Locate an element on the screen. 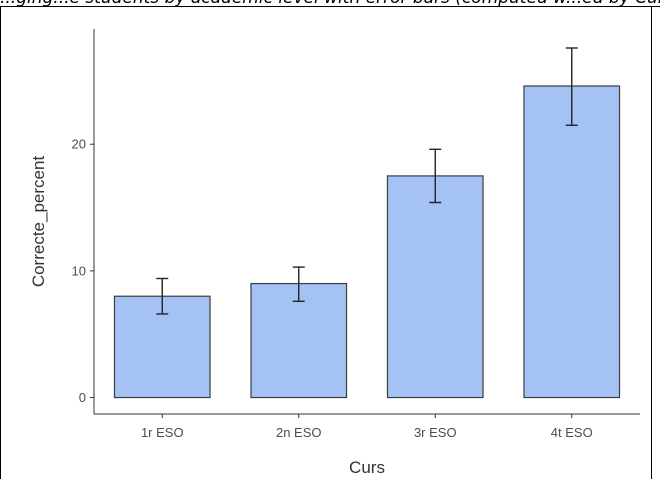 Image resolution: width=660 pixels, height=479 pixels. y-ticks-group: 0 10 20 is located at coordinates (83, 271).